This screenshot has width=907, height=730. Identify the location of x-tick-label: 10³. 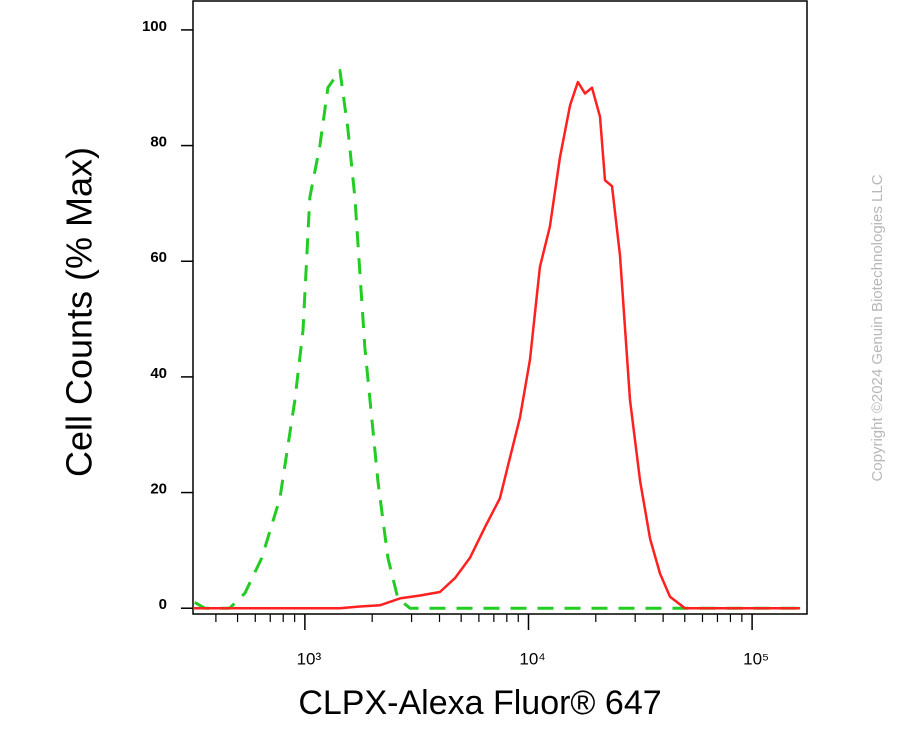
(309, 658).